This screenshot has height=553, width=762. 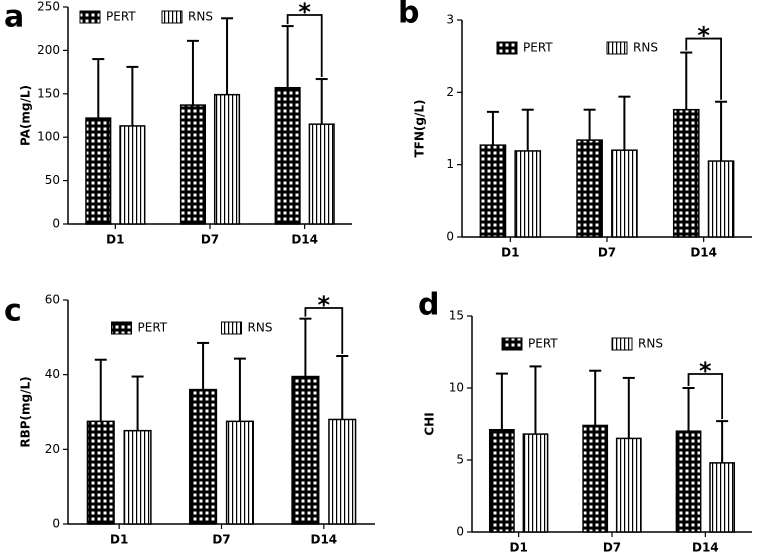 I want to click on y-tick-label: 1, so click(x=450, y=164).